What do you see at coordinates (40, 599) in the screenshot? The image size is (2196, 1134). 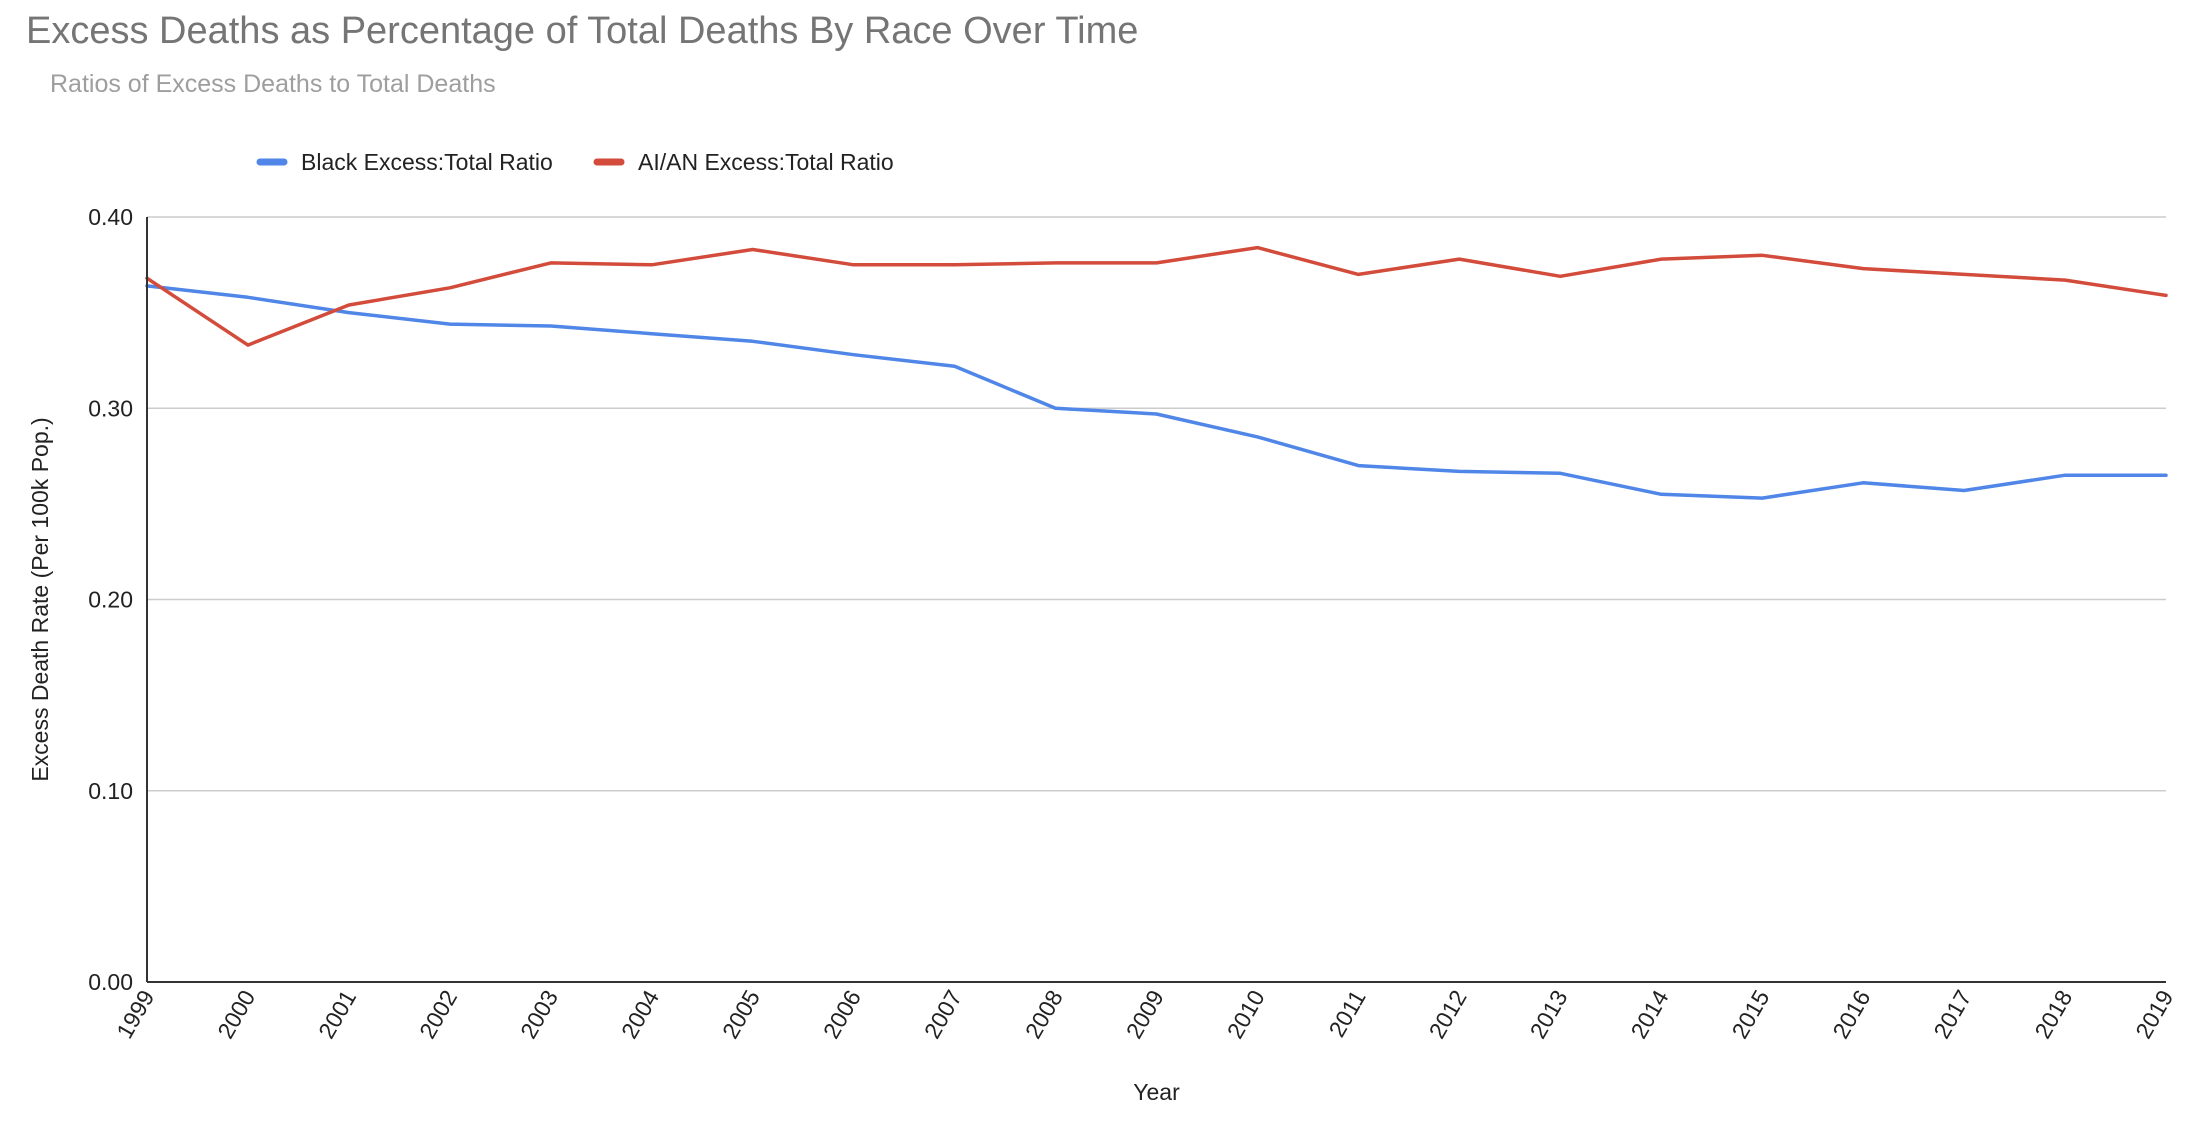 I see `y-axis-label: Excess Death Rate (Per 100k Pop.)` at bounding box center [40, 599].